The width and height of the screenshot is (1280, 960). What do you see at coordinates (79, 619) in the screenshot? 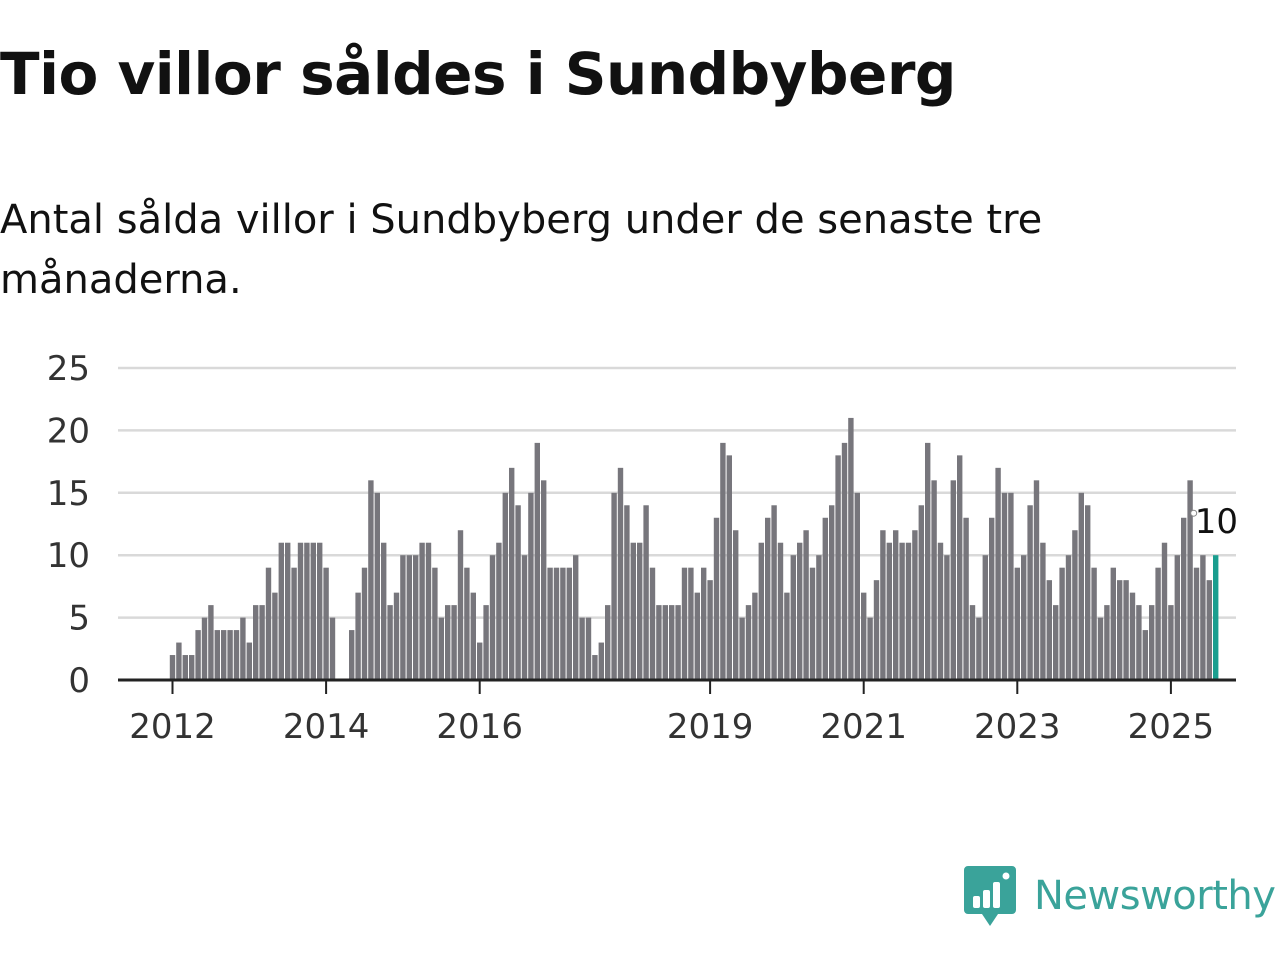
I see `y-tick-label: 5` at bounding box center [79, 619].